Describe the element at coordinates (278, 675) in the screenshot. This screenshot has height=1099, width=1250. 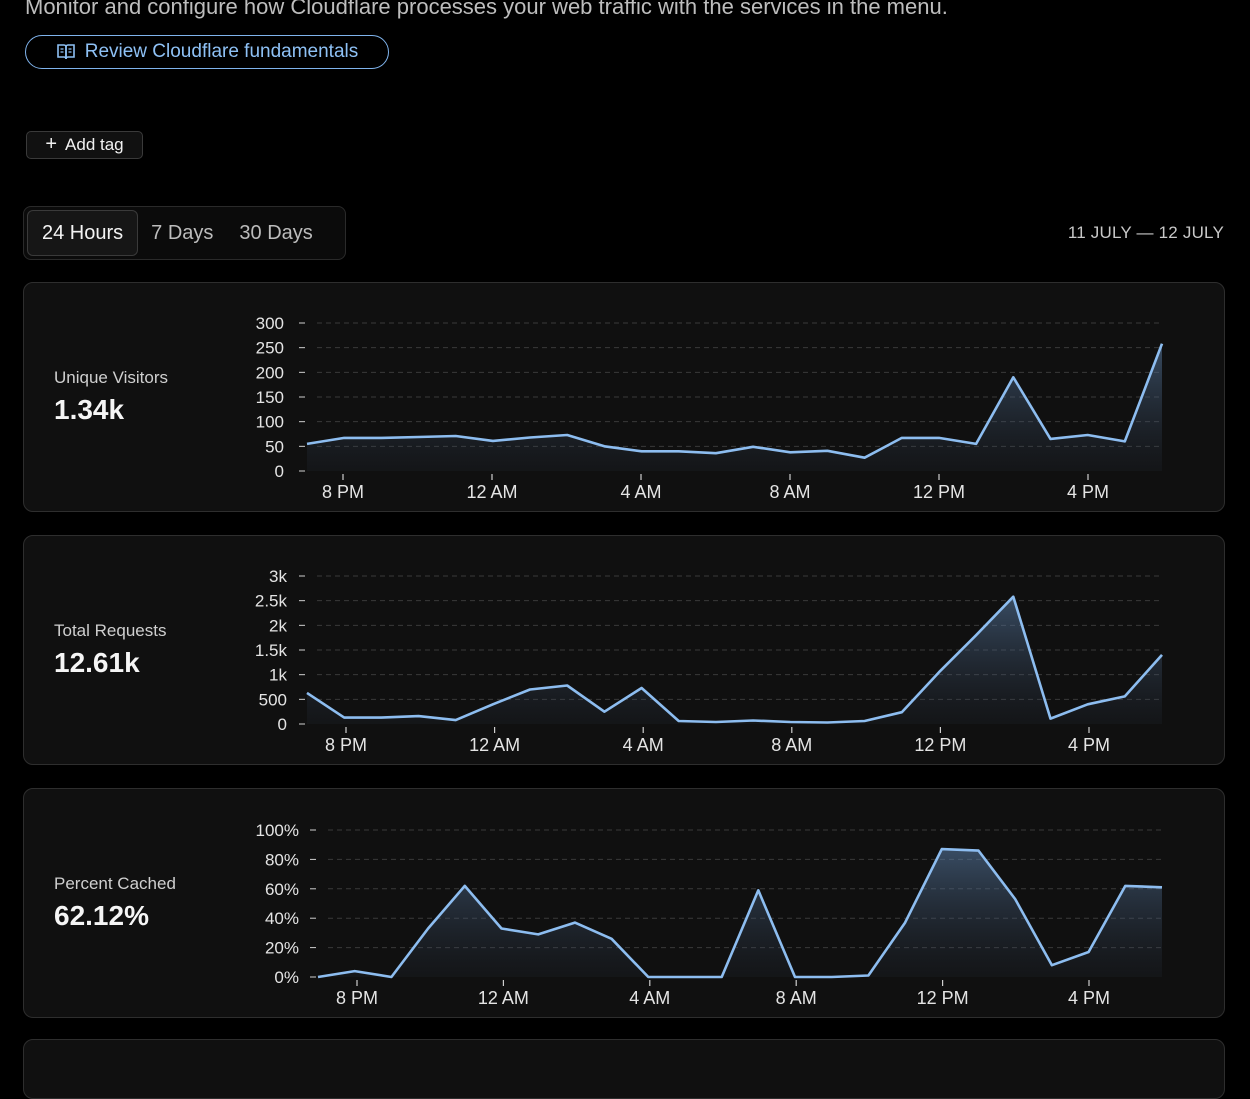
I see `y-tick-label: 1k` at that location.